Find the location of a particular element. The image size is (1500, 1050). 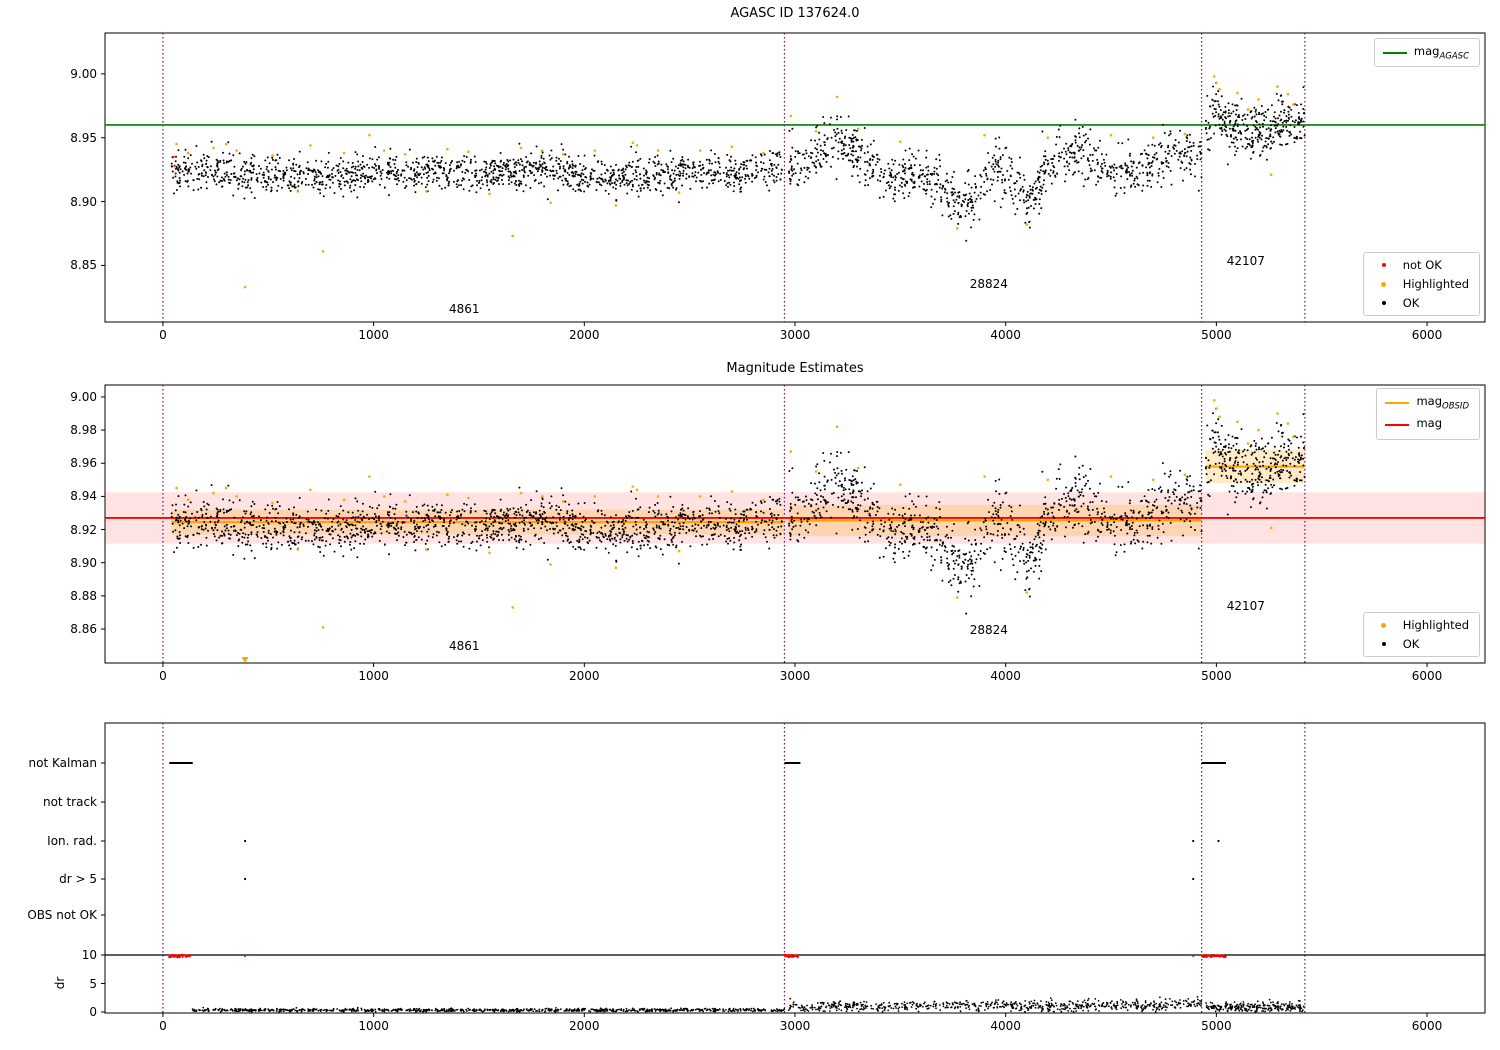

legend-label-not-ok: not OK is located at coordinates (1422, 265).